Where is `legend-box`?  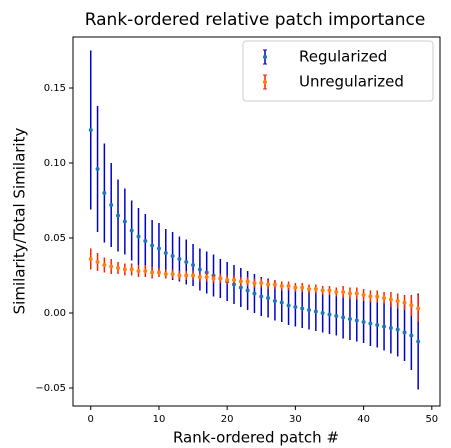
legend-box is located at coordinates (338, 71).